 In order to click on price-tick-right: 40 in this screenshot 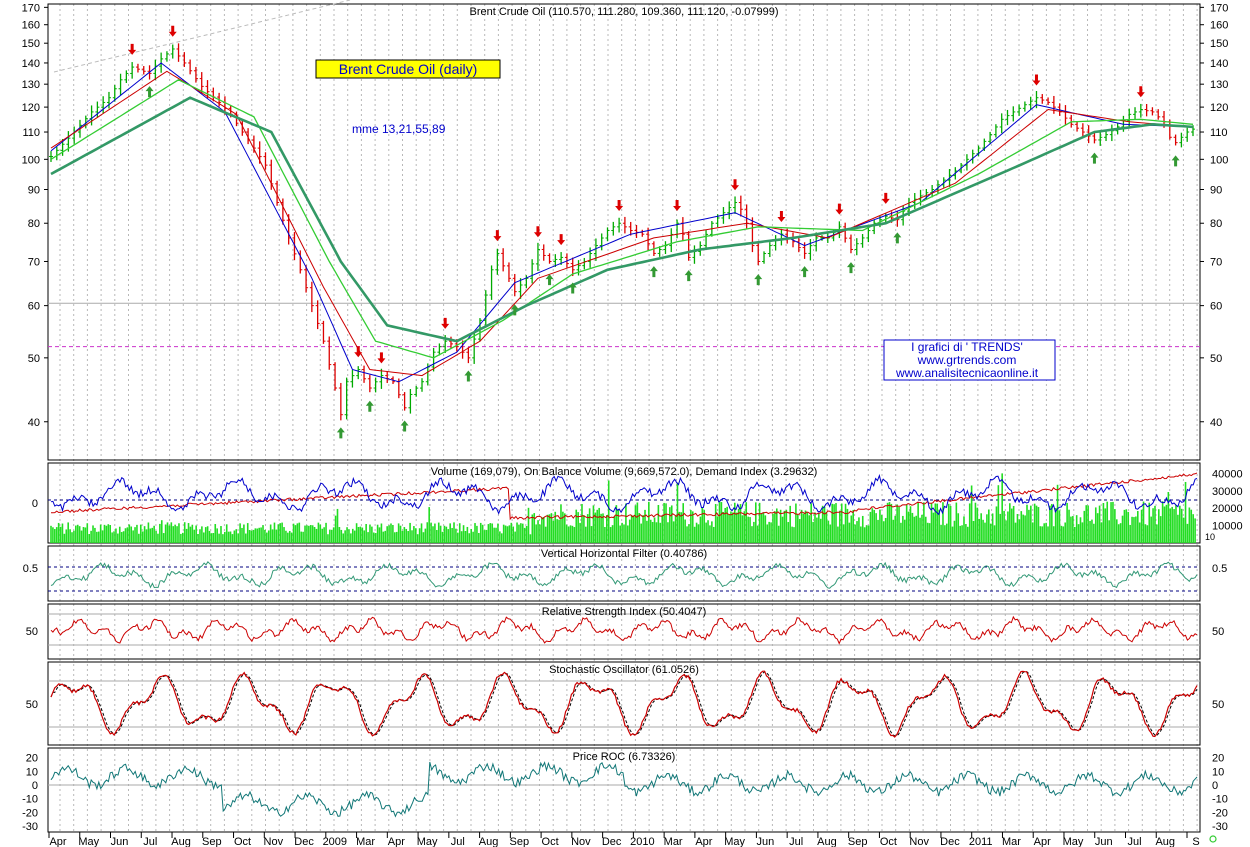, I will do `click(1216, 423)`.